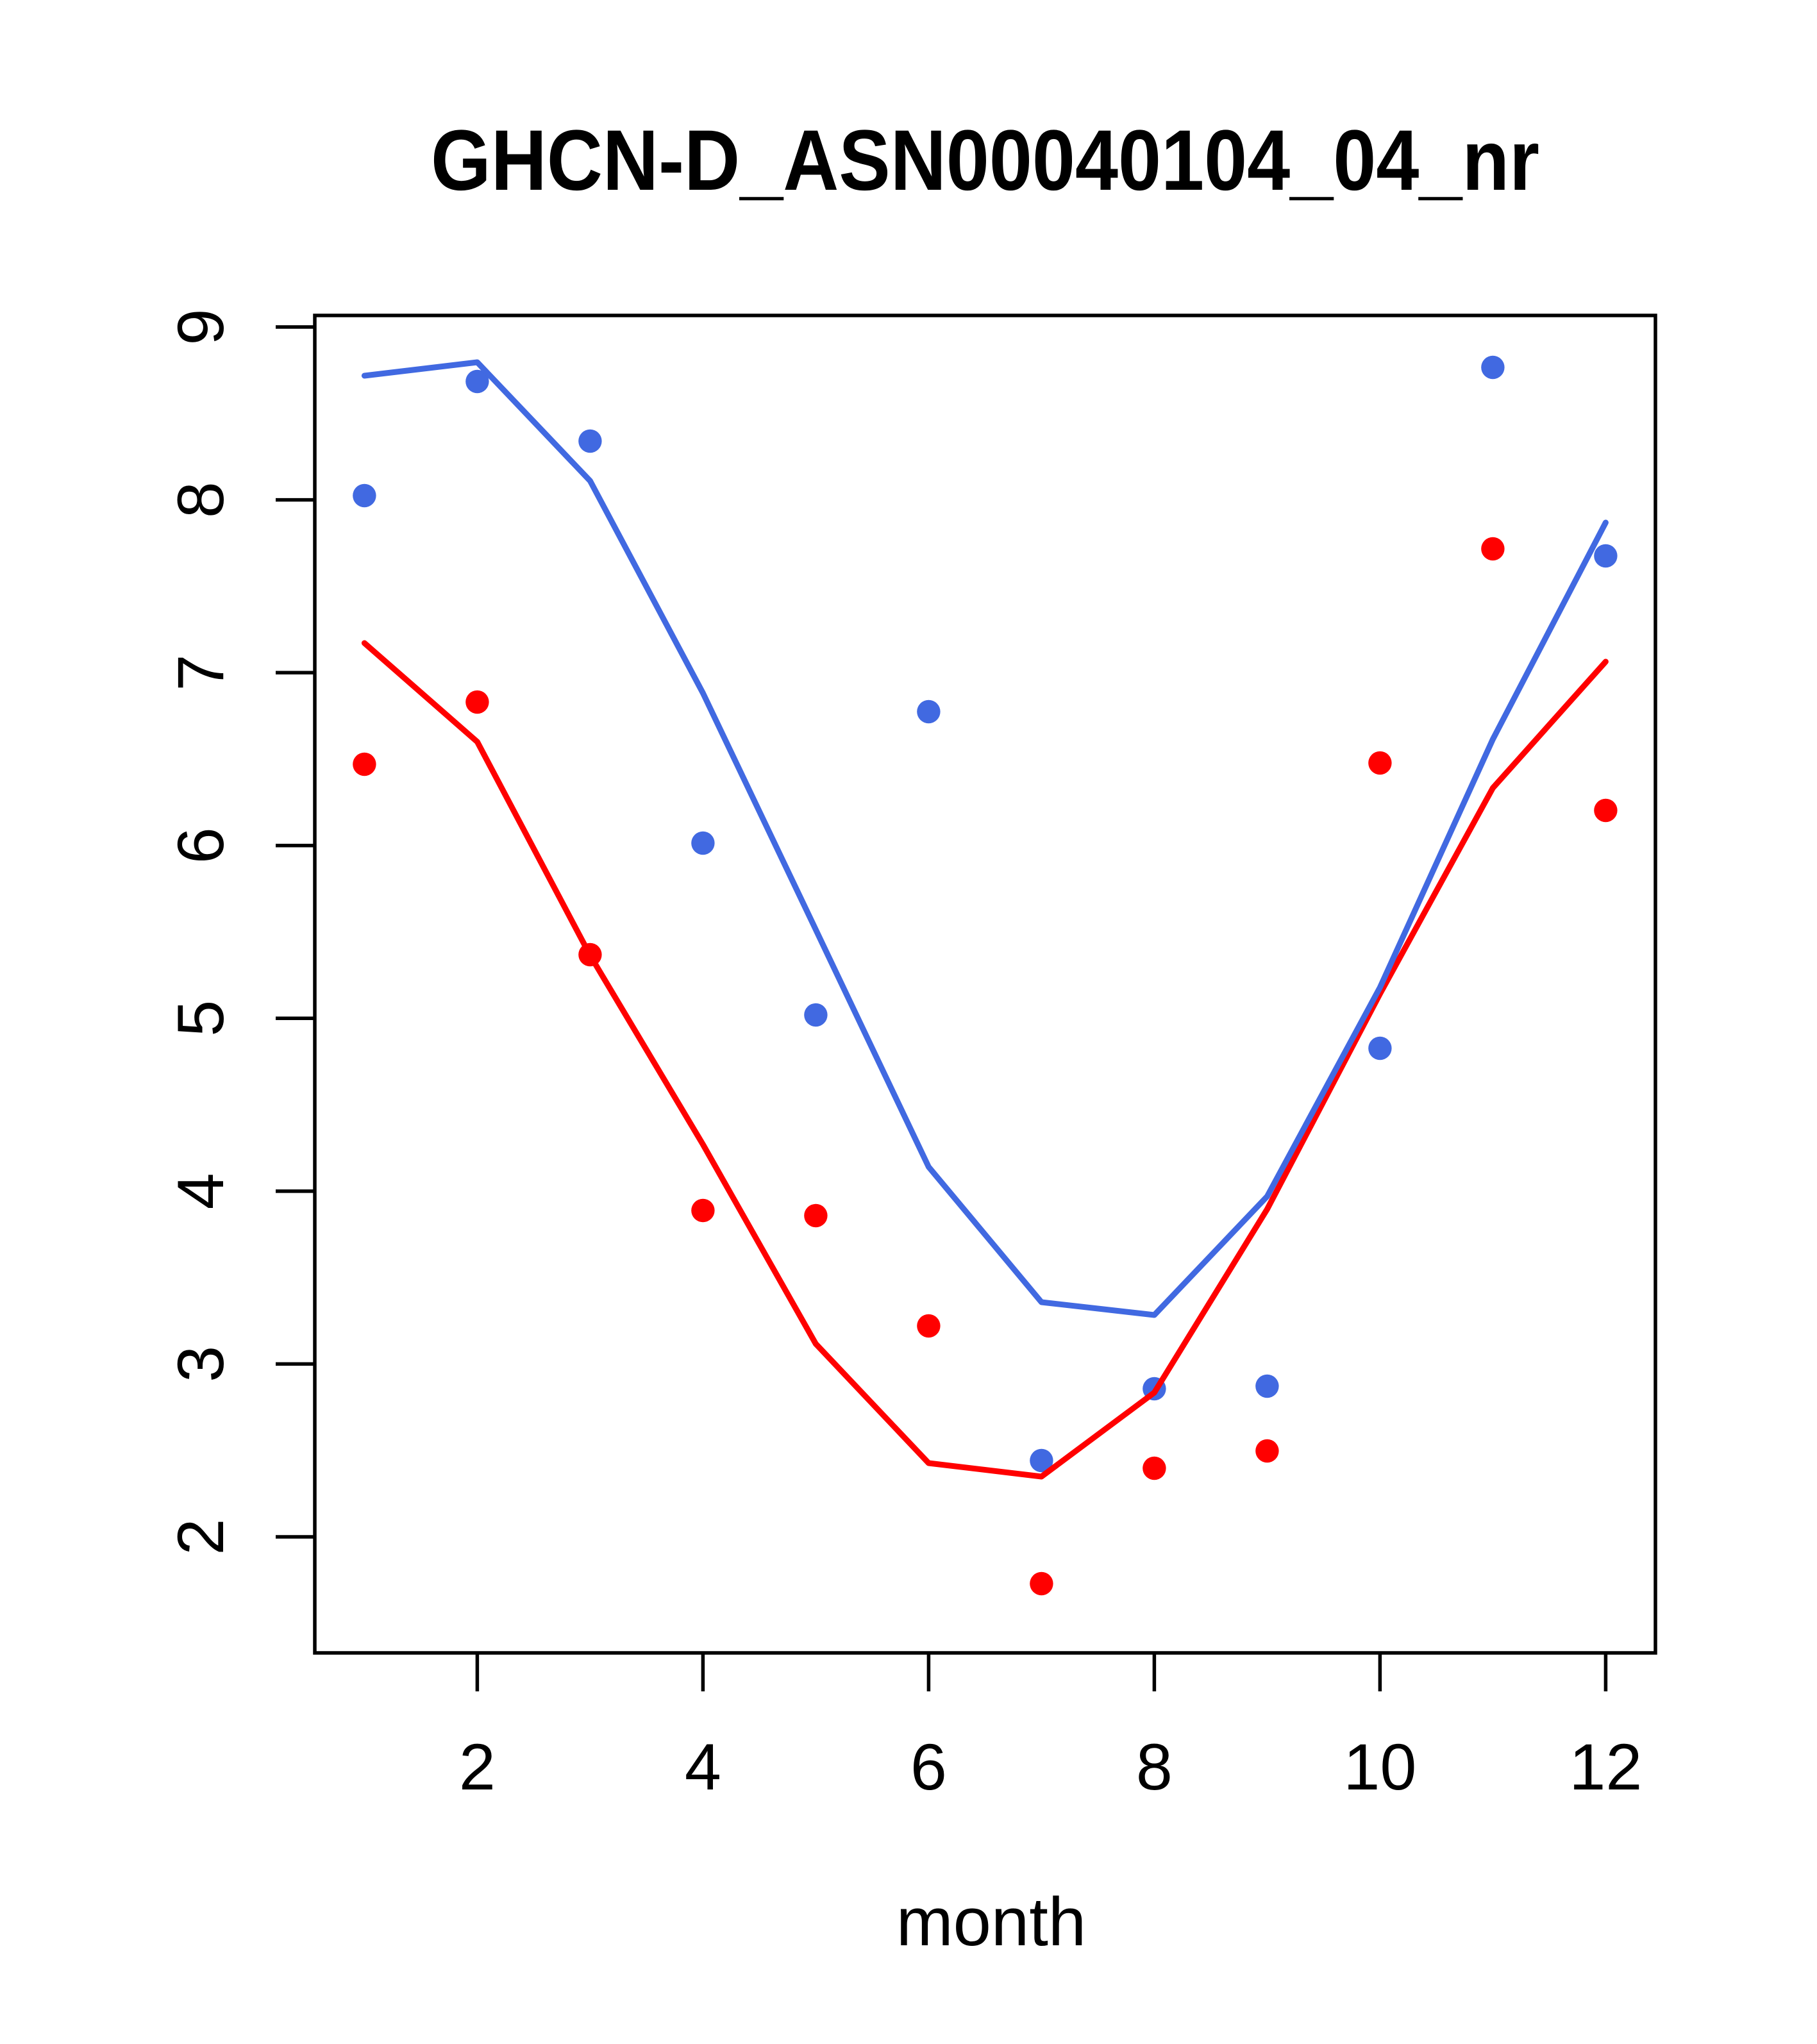  Describe the element at coordinates (200, 1364) in the screenshot. I see `svg-text: 3` at that location.